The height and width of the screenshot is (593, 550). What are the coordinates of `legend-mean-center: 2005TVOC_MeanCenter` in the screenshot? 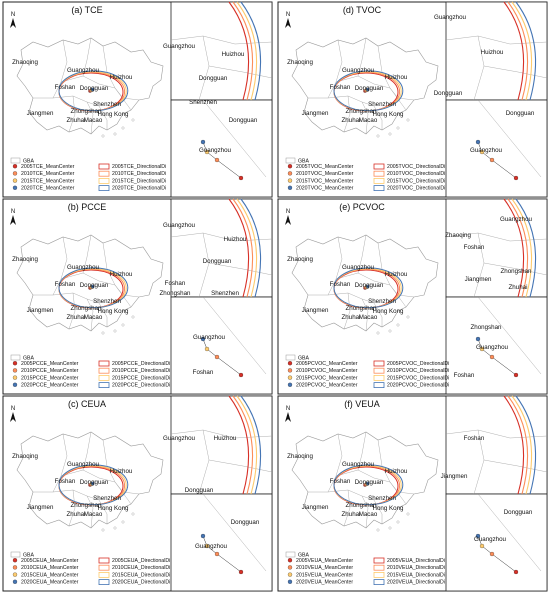 It's located at (325, 167).